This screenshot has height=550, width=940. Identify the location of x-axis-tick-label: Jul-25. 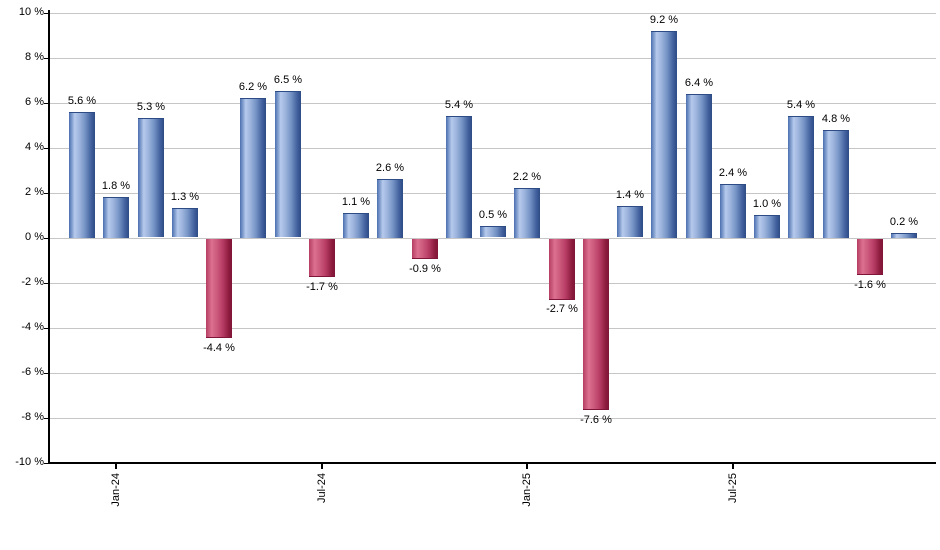
(733, 489).